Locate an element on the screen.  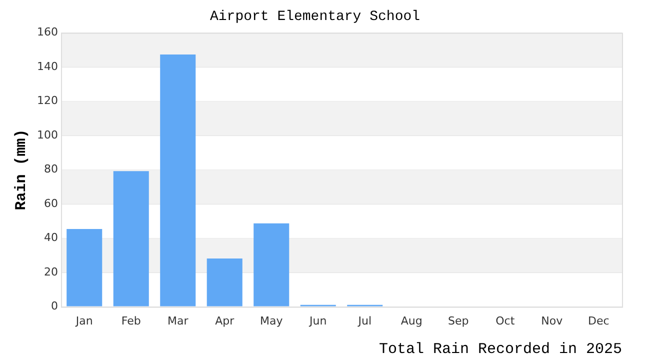
x-tick-label: Jul is located at coordinates (364, 321).